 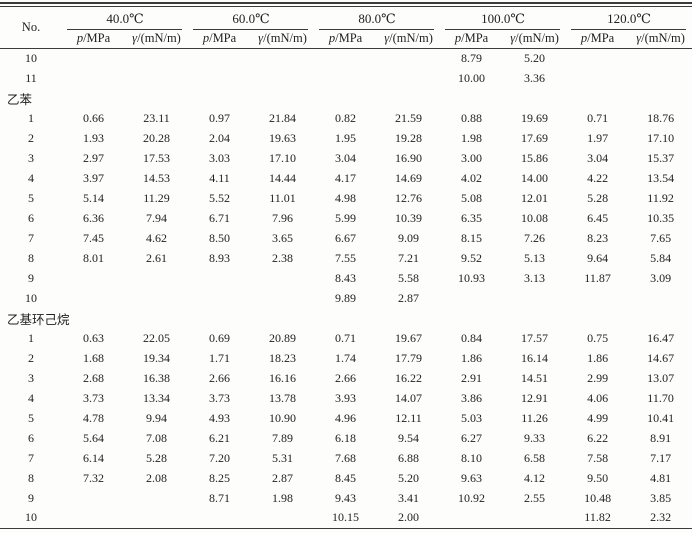 What do you see at coordinates (31, 237) in the screenshot?
I see `row-number-cell: 7` at bounding box center [31, 237].